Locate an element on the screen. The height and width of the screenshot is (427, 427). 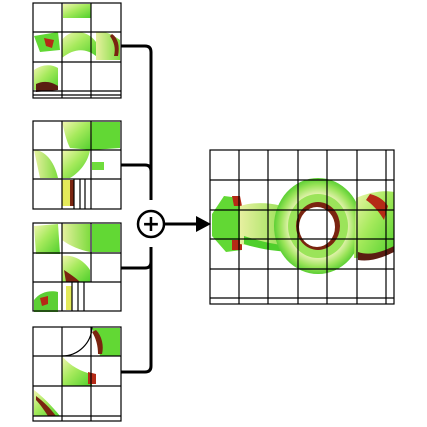
plus-operator: + is located at coordinates (151, 224).